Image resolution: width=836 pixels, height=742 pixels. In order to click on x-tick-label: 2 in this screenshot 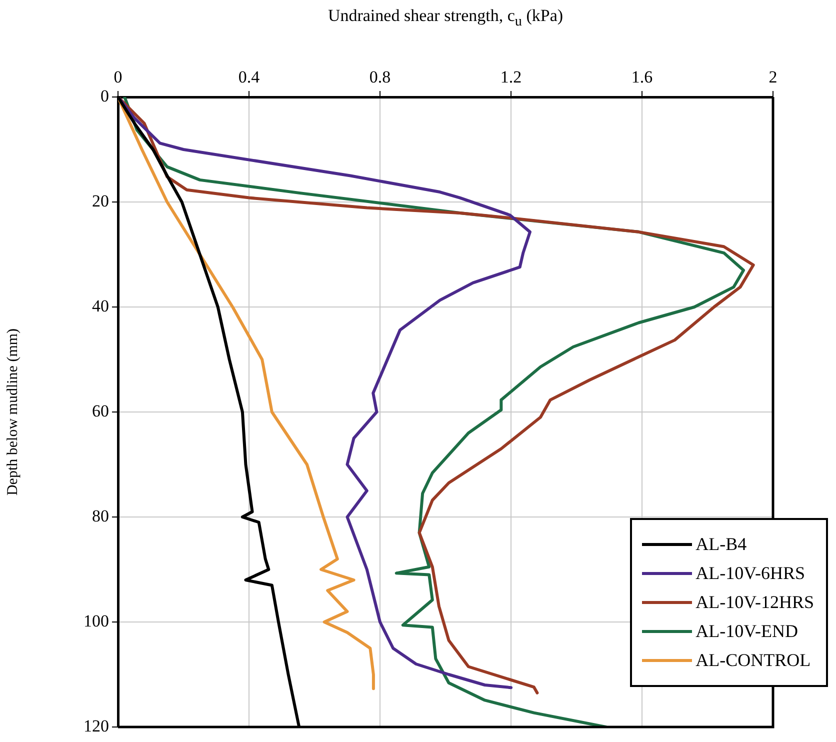, I will do `click(773, 76)`.